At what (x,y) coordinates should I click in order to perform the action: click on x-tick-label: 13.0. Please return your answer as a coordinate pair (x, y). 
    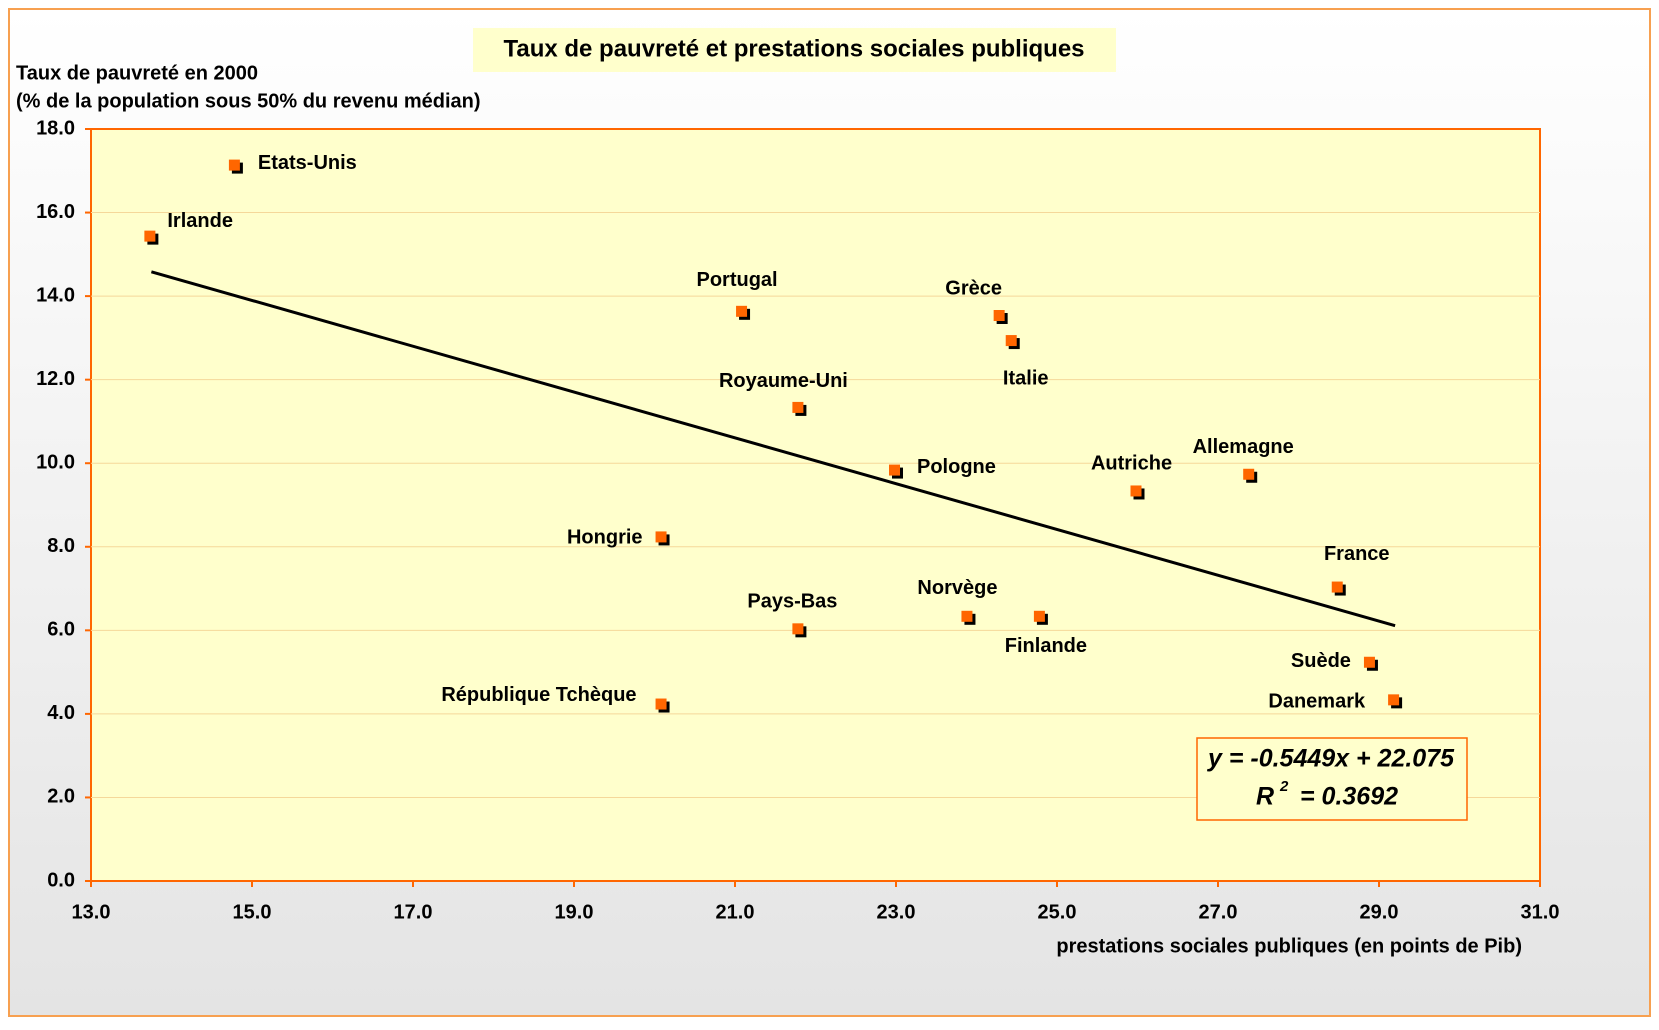
    Looking at the image, I should click on (91, 912).